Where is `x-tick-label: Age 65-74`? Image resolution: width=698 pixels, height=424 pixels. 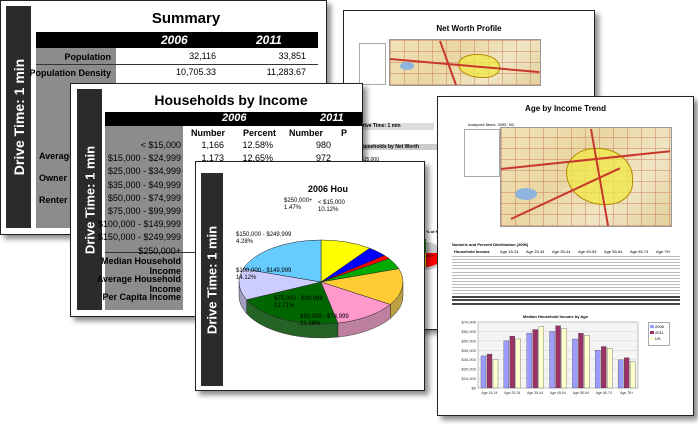
x-tick-label: Age 65-74 is located at coordinates (604, 393).